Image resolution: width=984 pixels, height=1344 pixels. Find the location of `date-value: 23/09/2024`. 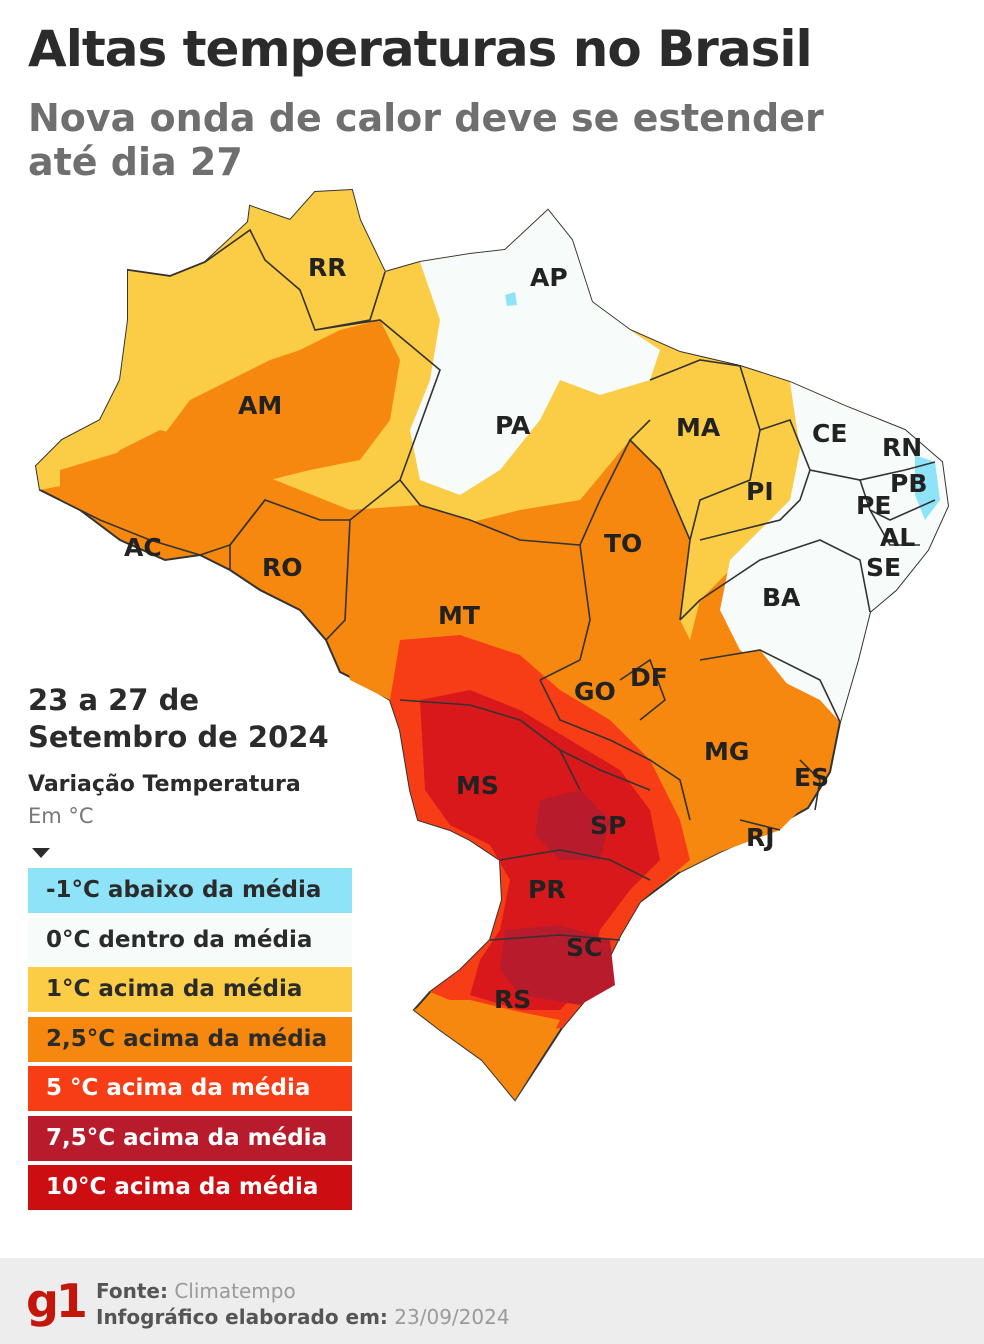

date-value: 23/09/2024 is located at coordinates (452, 1317).